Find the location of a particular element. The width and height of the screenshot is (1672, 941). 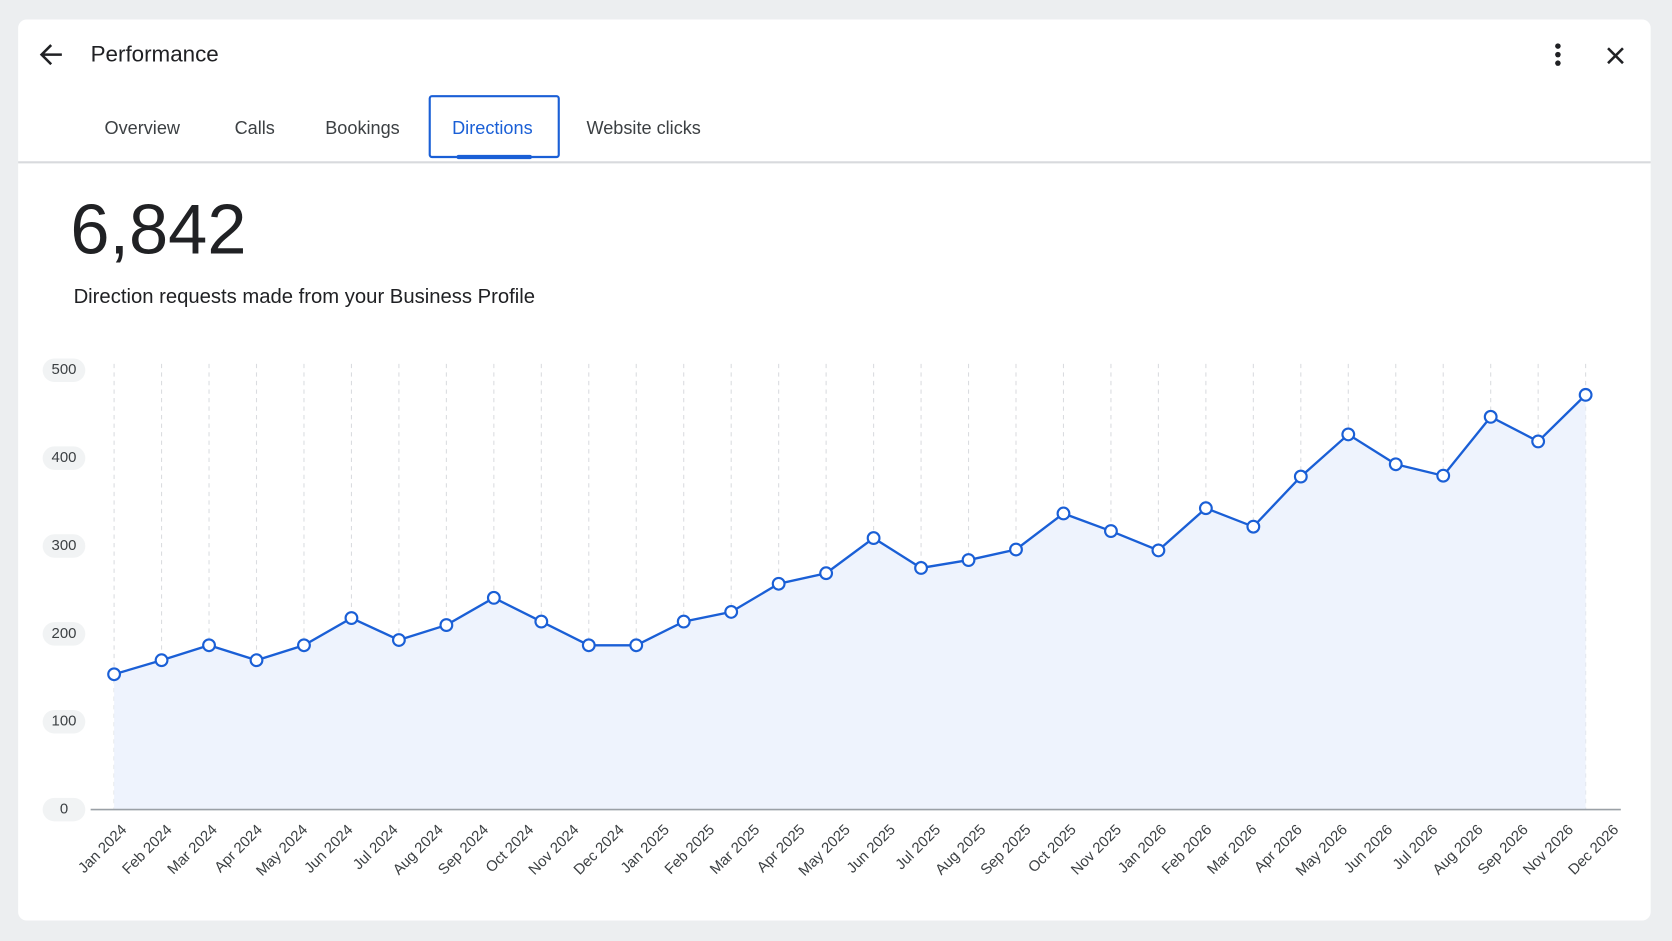

tab: Calls is located at coordinates (255, 128).